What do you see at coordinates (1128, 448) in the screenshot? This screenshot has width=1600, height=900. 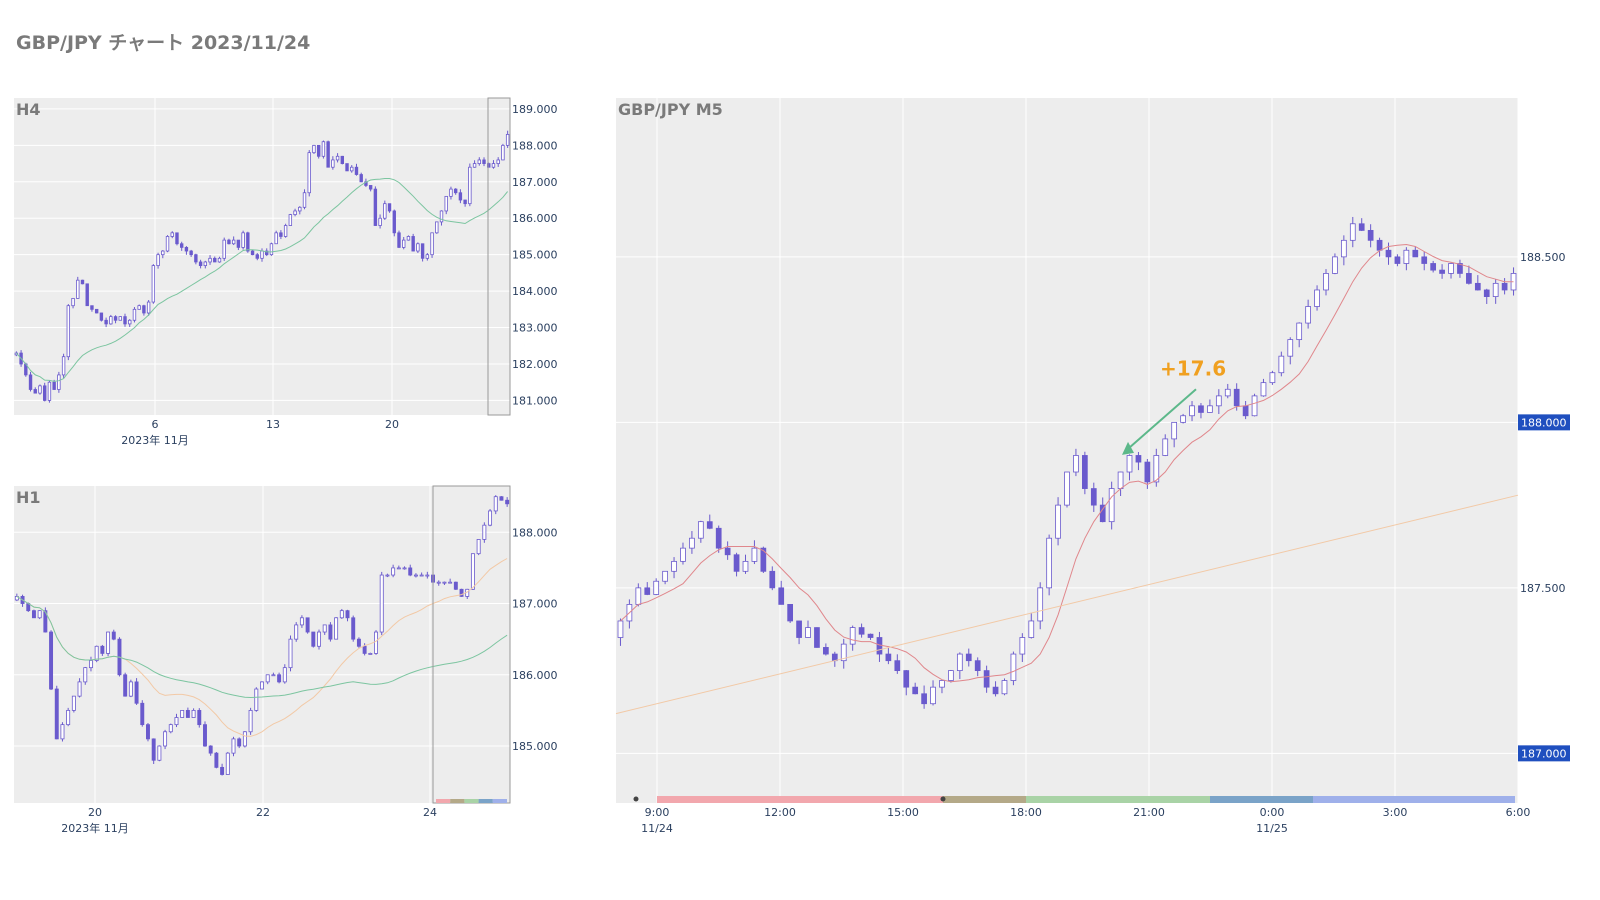 I see `m5-trade-arrow-head` at bounding box center [1128, 448].